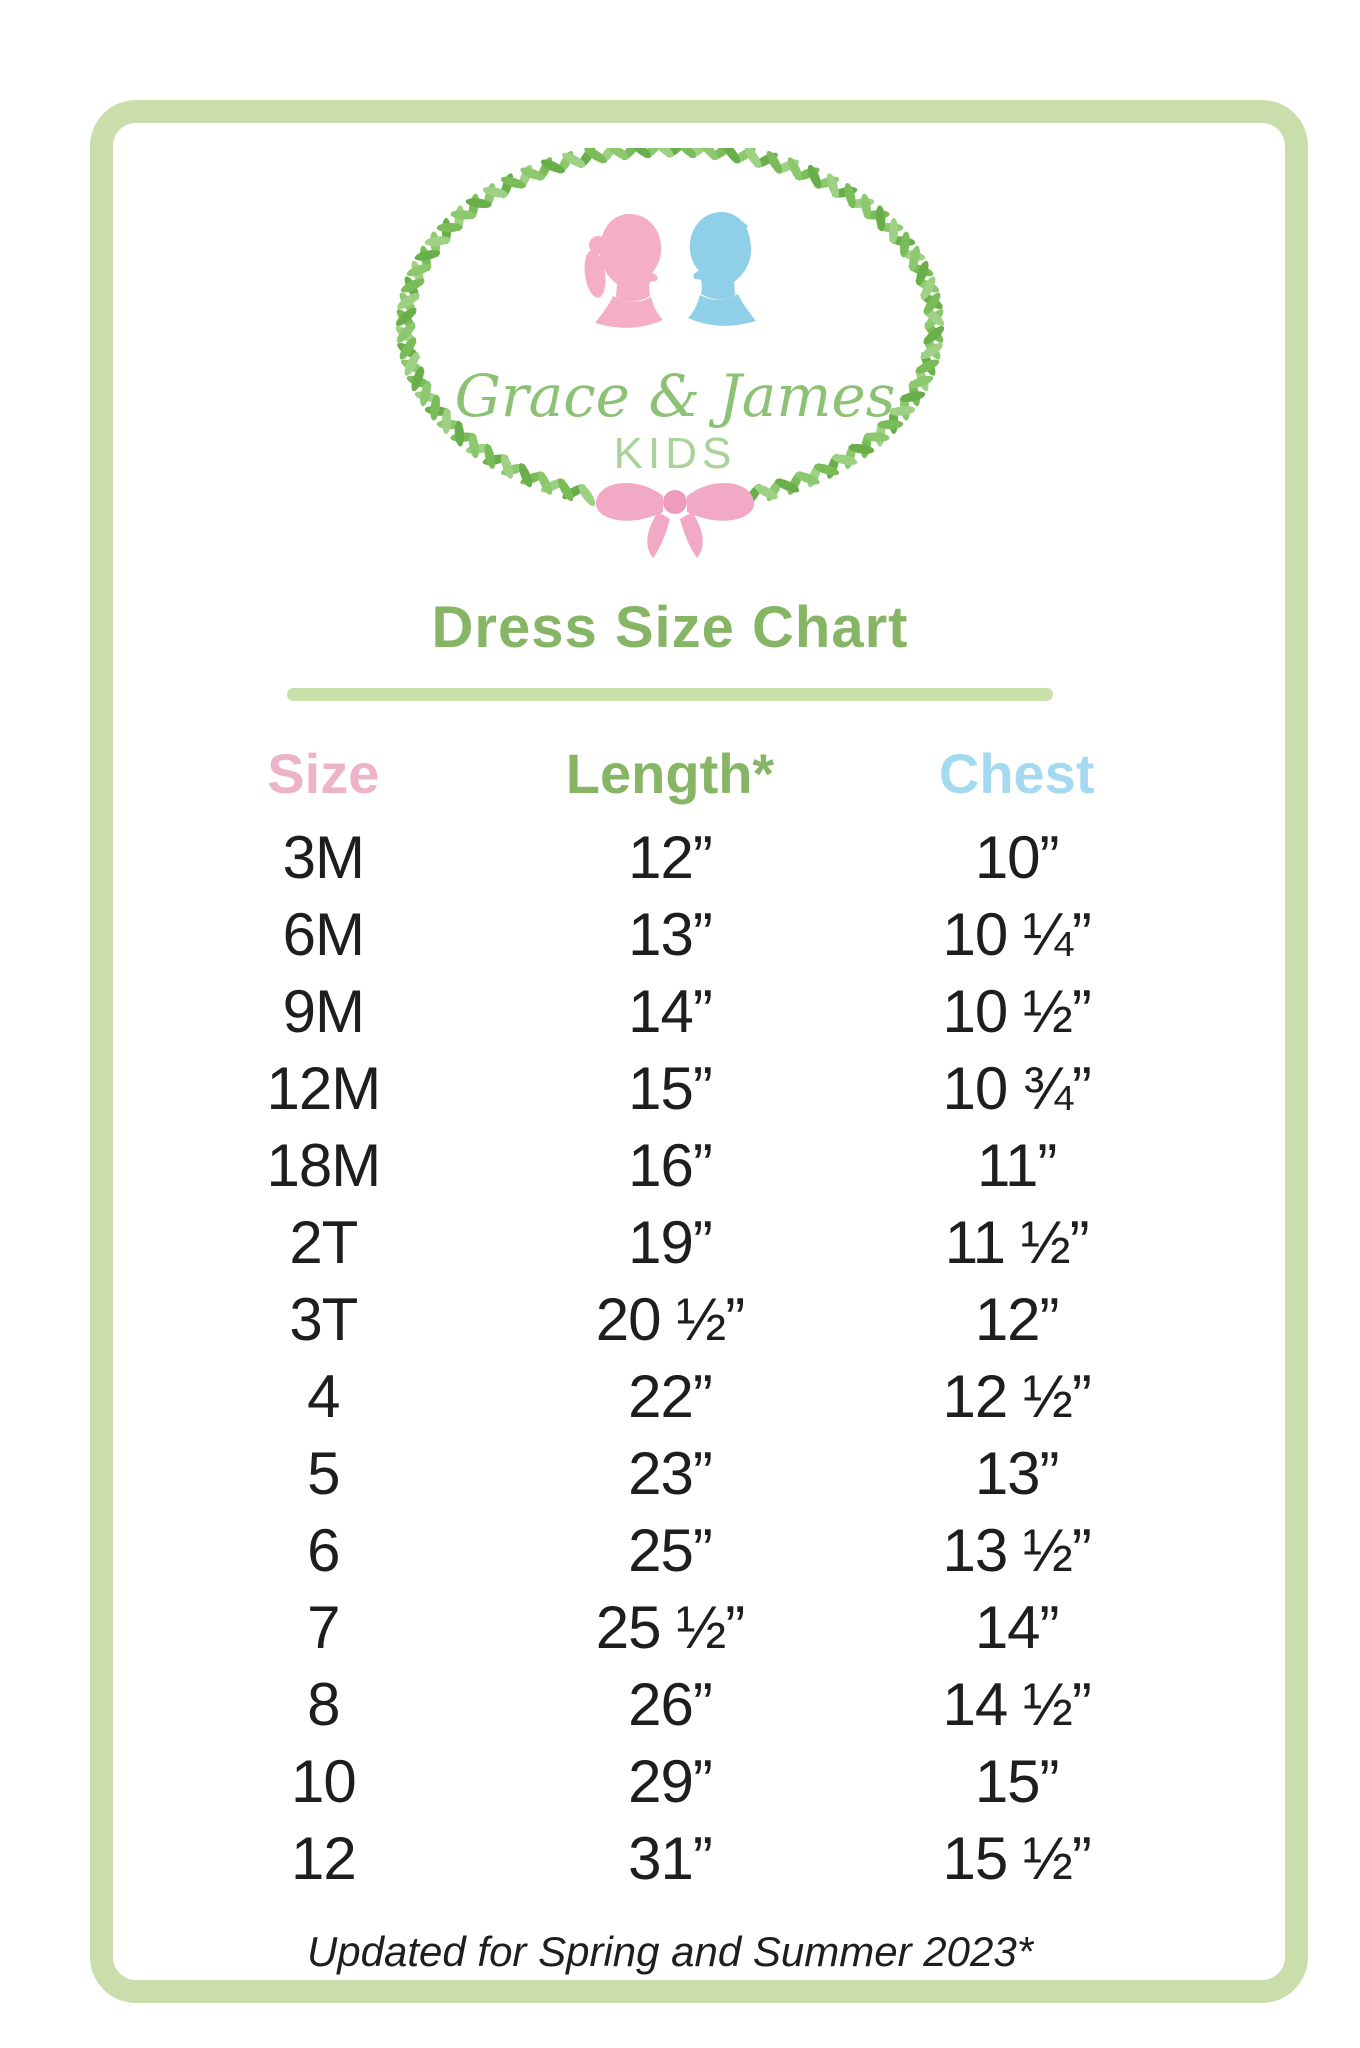 This screenshot has height=2048, width=1360. Describe the element at coordinates (1016, 1550) in the screenshot. I see `chest-cell: 13 ½”` at that location.